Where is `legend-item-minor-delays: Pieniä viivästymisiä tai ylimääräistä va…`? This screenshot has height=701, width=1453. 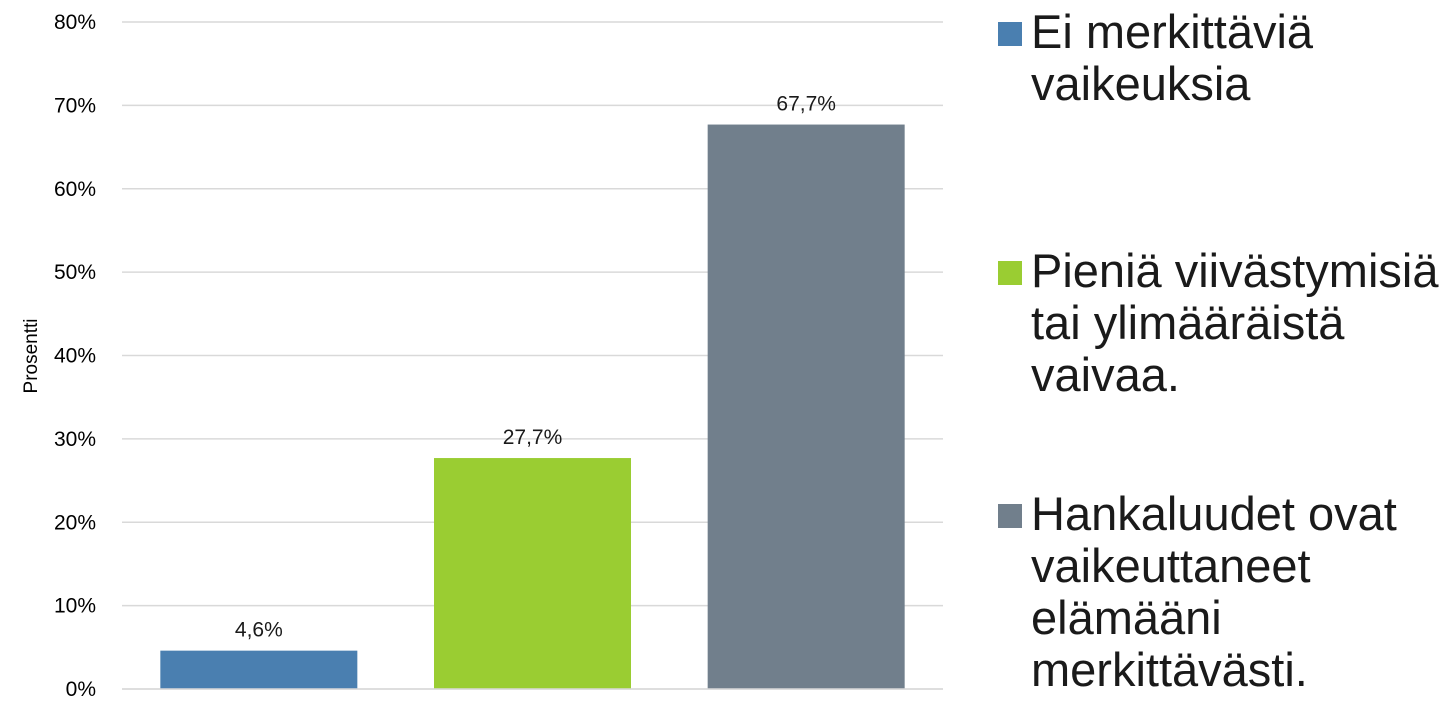
legend-item-minor-delays: Pieniä viivästymisiä tai ylimääräistä va… is located at coordinates (1224, 323).